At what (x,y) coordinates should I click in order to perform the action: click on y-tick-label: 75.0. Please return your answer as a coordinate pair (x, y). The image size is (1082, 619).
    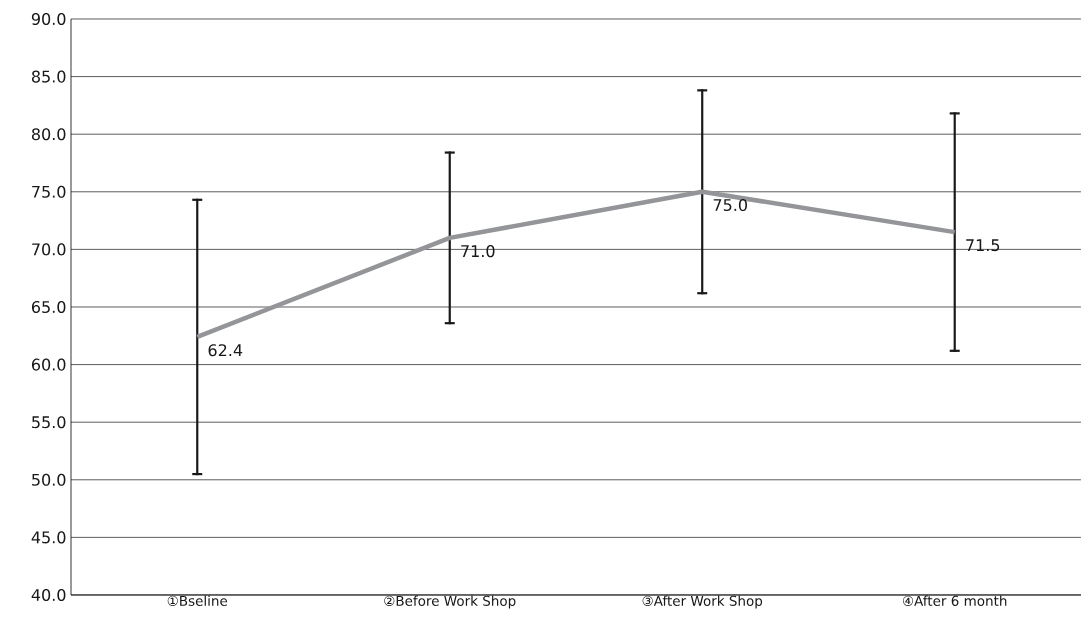
    Looking at the image, I should click on (49, 191).